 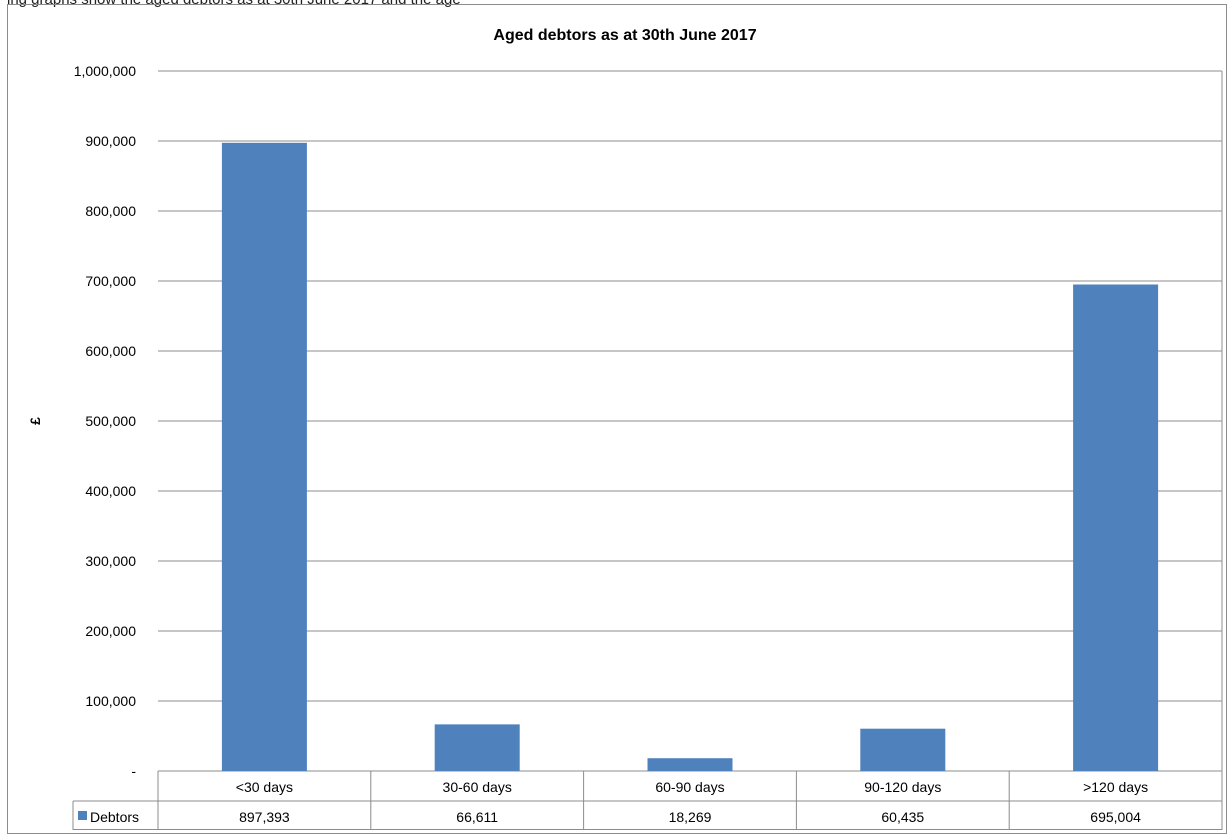 What do you see at coordinates (35, 421) in the screenshot?
I see `y-axis-label: £` at bounding box center [35, 421].